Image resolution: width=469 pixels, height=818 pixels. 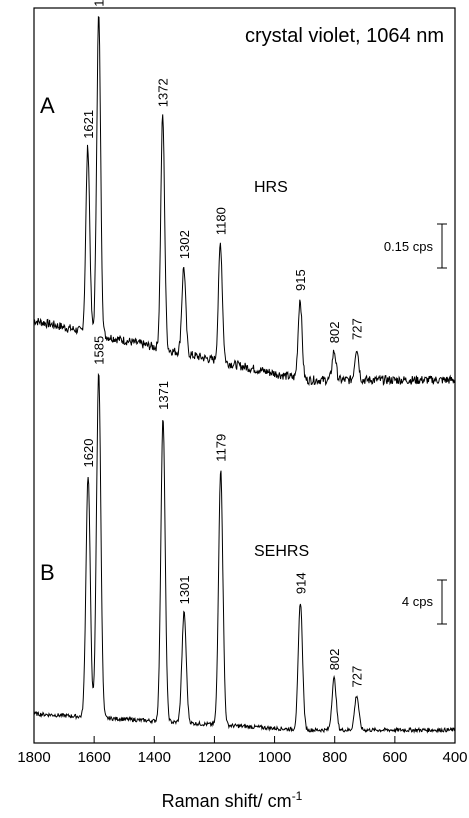 What do you see at coordinates (47, 572) in the screenshot?
I see `panel-label-b: B` at bounding box center [47, 572].